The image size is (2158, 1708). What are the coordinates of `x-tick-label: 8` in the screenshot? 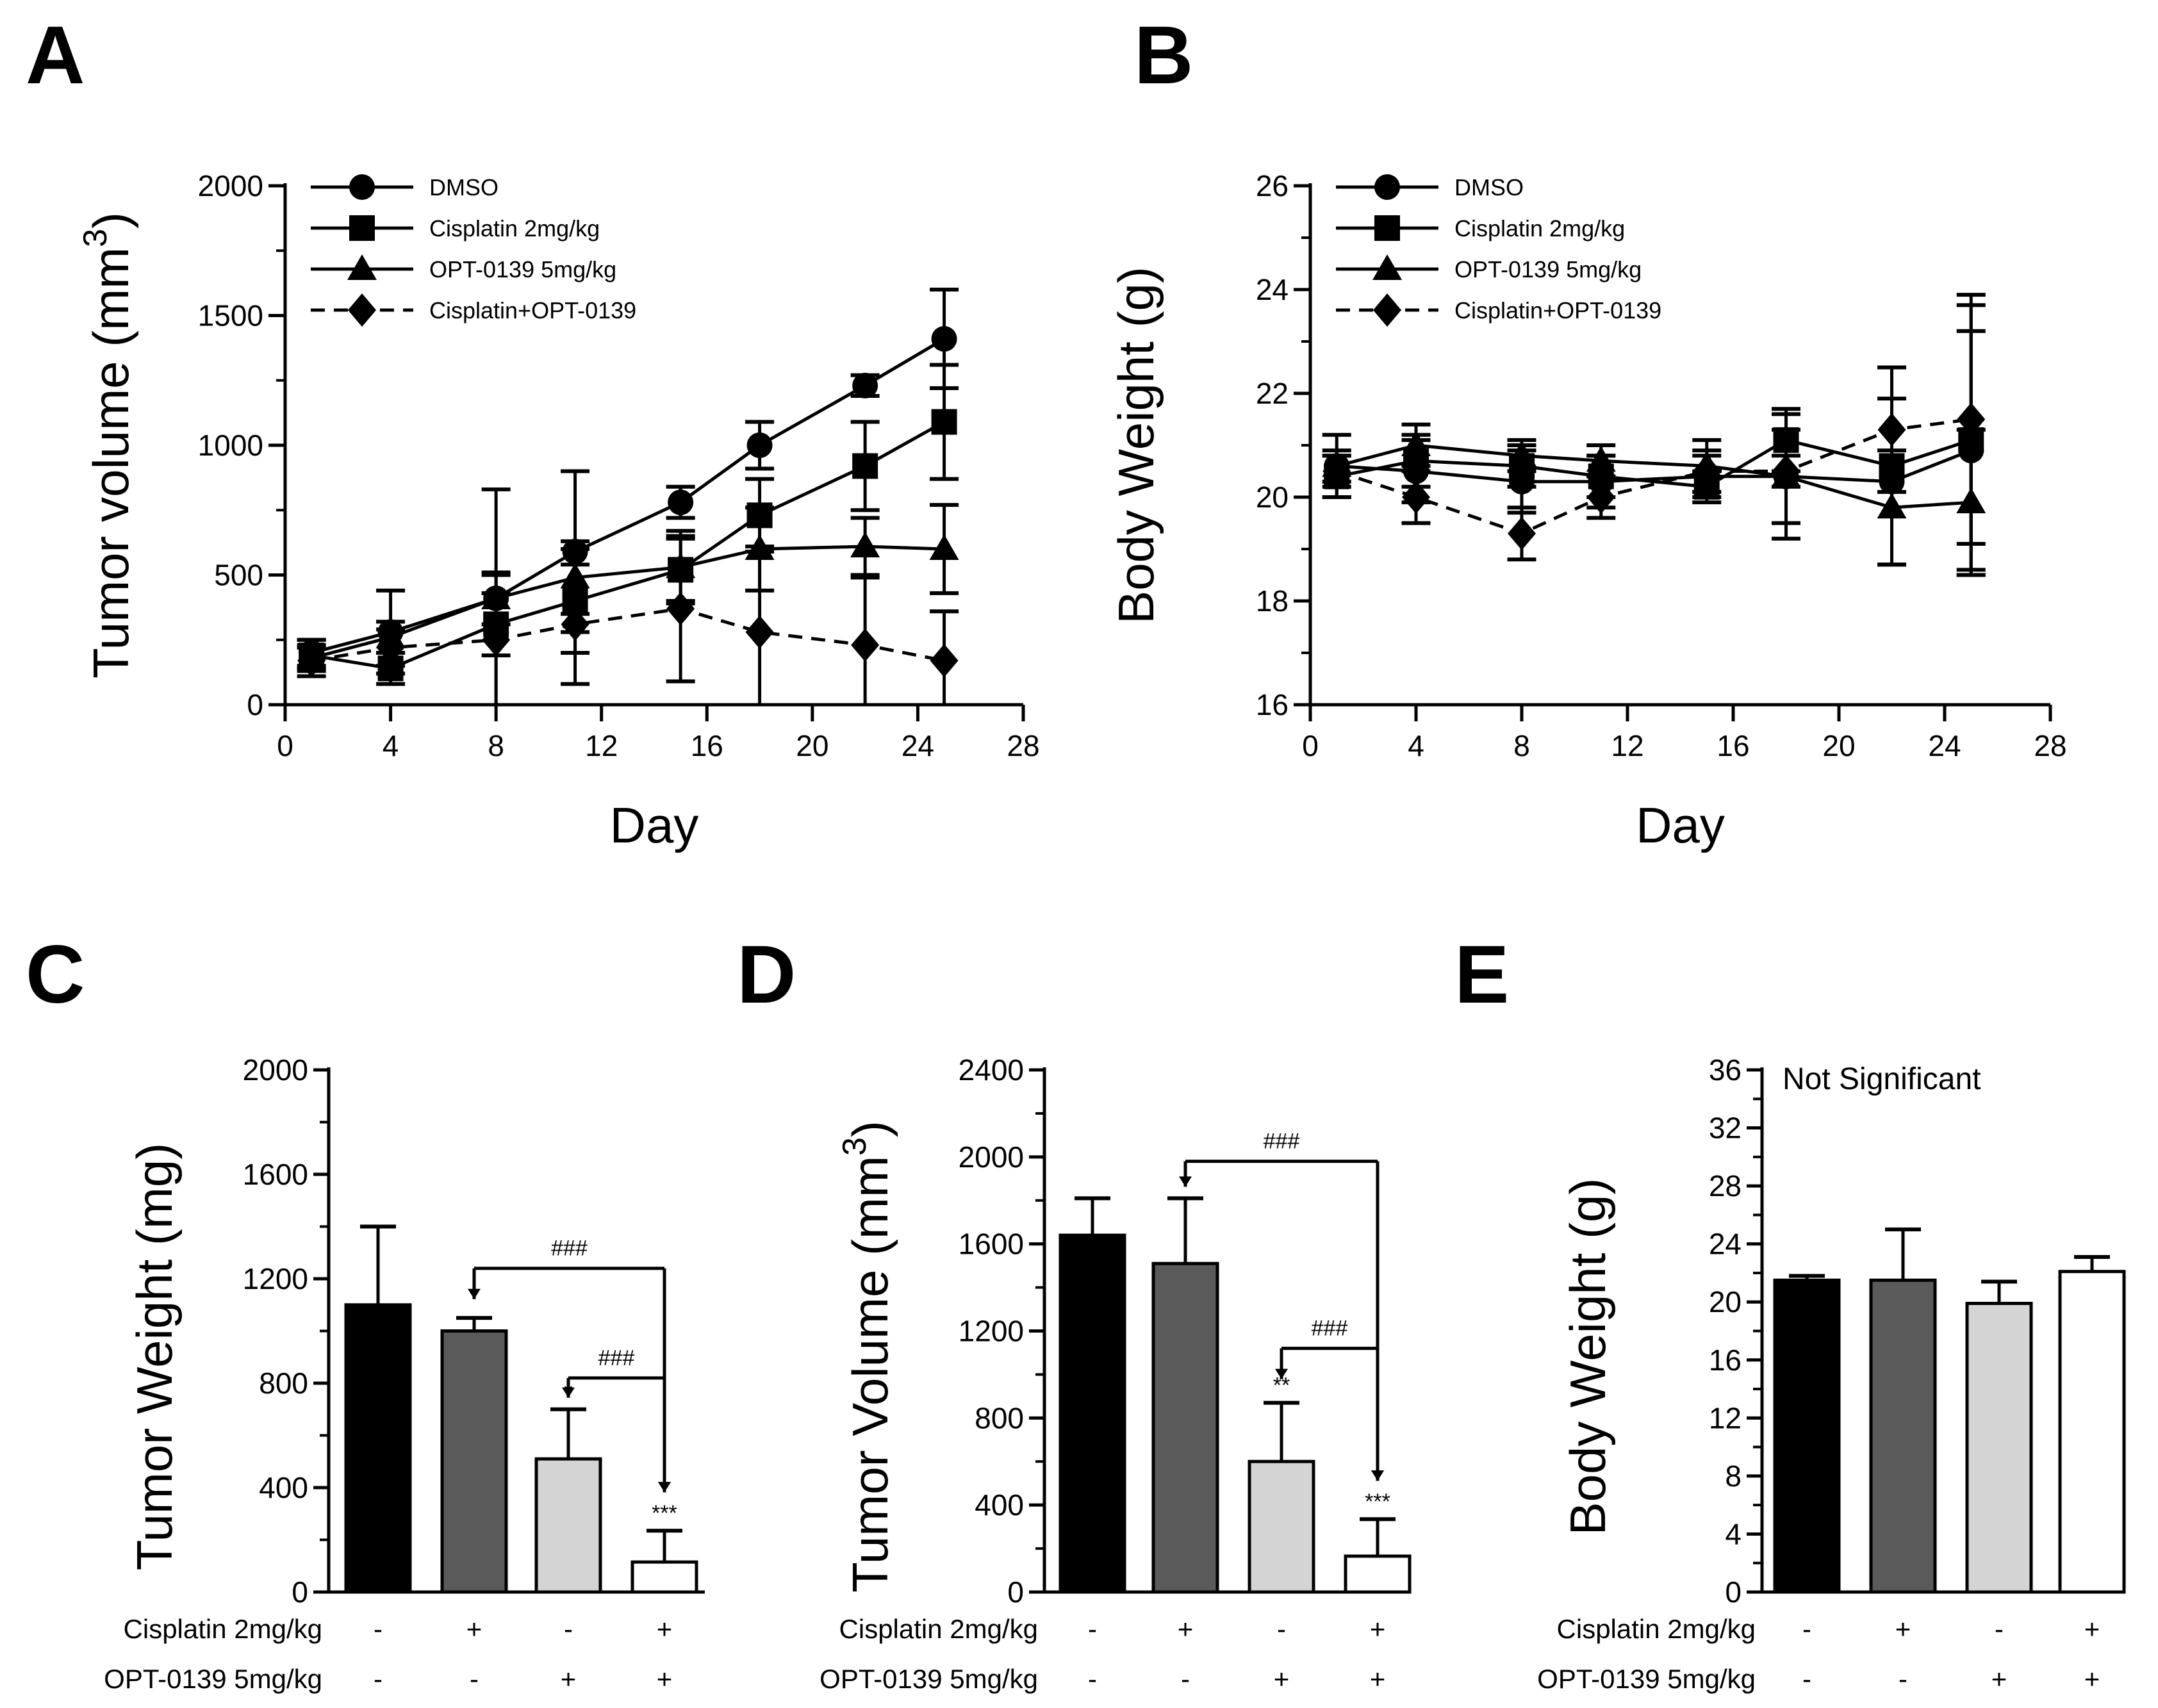 It's located at (1521, 746).